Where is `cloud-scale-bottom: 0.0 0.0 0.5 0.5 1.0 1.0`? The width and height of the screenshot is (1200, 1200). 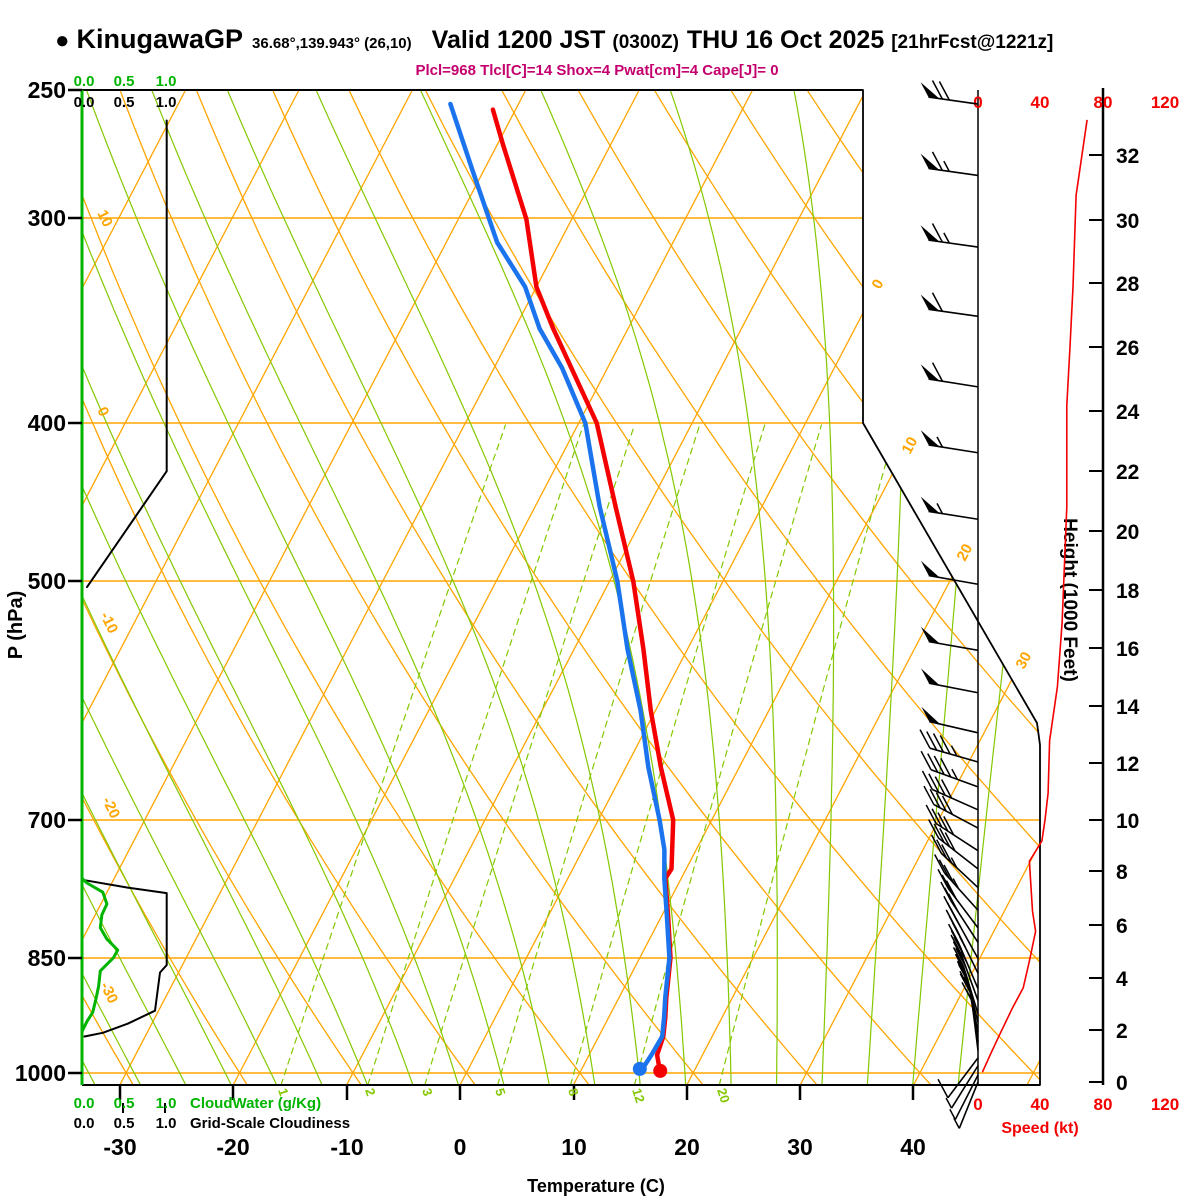
cloud-scale-bottom: 0.0 0.0 0.5 0.5 1.0 1.0 is located at coordinates (125, 1113).